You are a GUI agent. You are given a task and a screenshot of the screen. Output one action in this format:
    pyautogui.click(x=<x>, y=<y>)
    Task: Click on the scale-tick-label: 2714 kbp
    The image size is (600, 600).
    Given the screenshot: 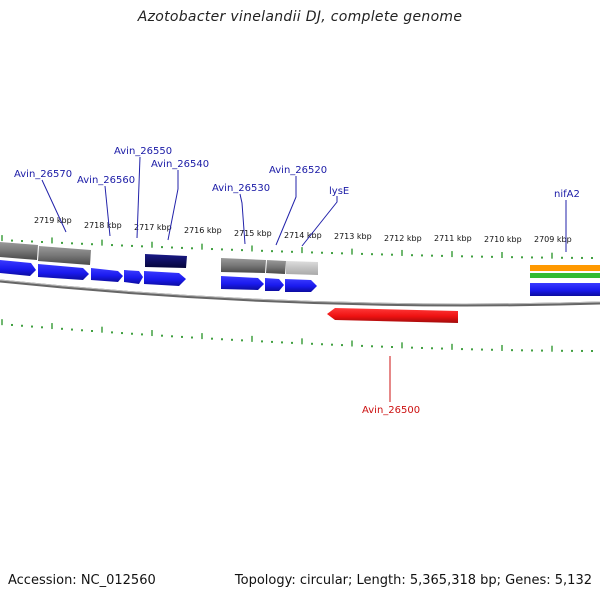 What is the action you would take?
    pyautogui.click(x=303, y=235)
    